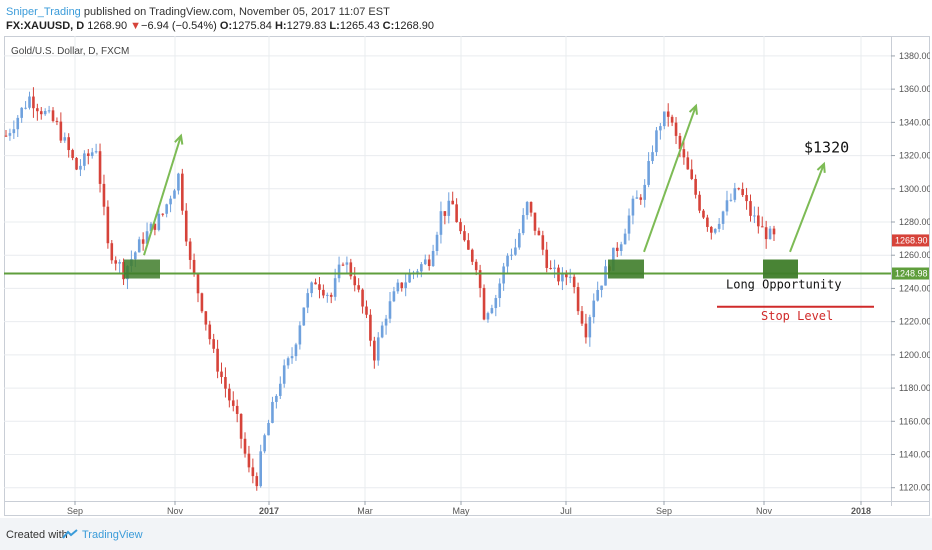 The height and width of the screenshot is (550, 932). I want to click on symbol-label: FX:XAUUSD, D, so click(45, 26).